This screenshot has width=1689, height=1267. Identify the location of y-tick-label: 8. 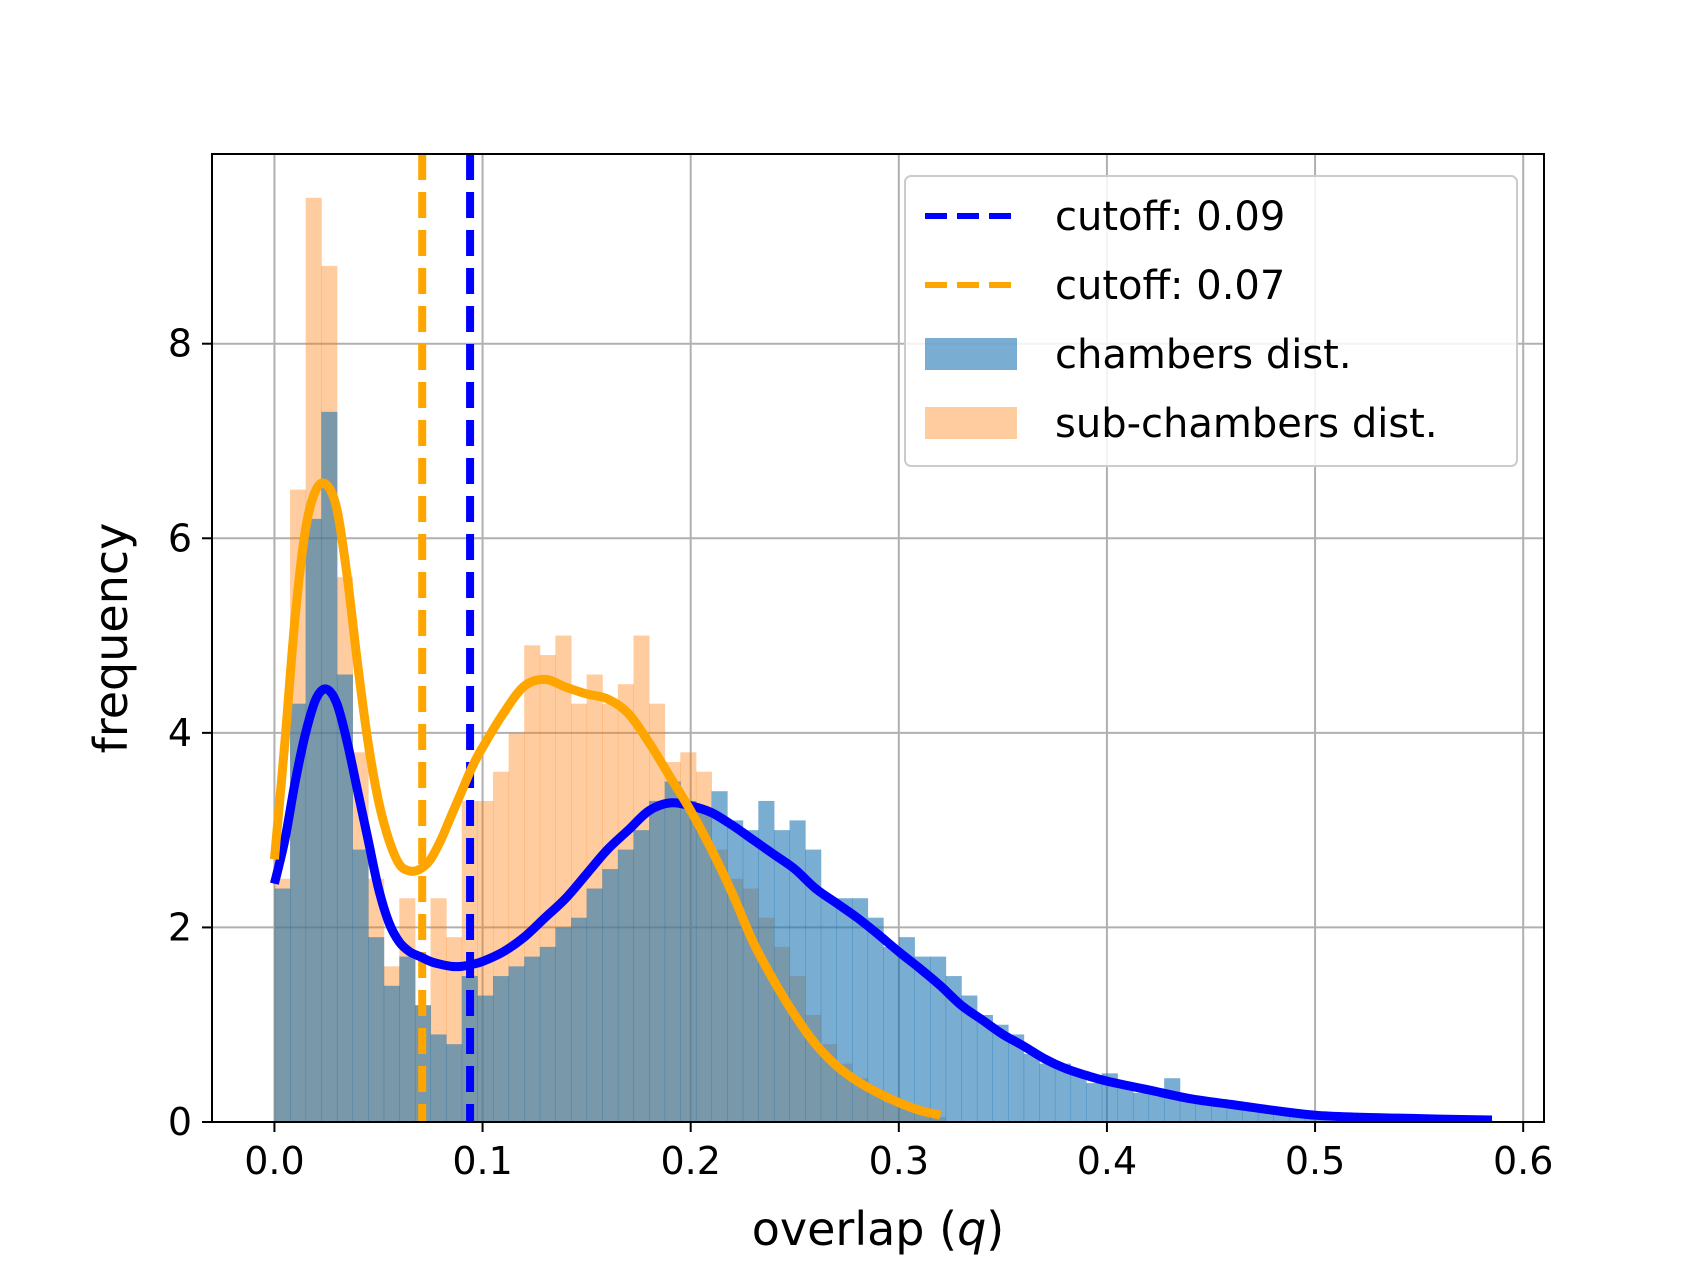
(180, 344).